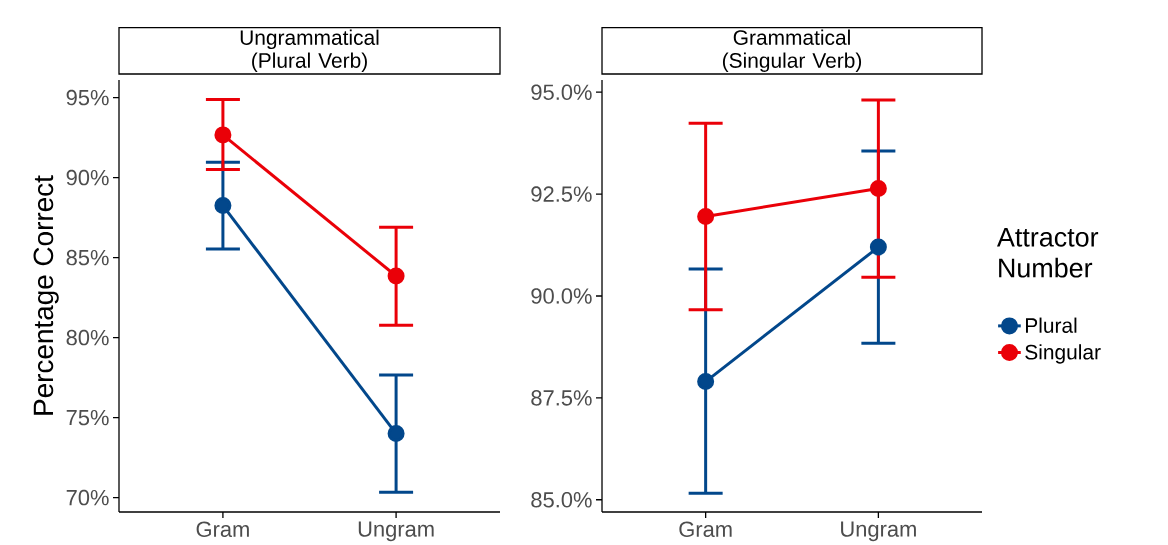 The height and width of the screenshot is (545, 1168). Describe the element at coordinates (87, 97) in the screenshot. I see `y-tick-label: 95%` at that location.